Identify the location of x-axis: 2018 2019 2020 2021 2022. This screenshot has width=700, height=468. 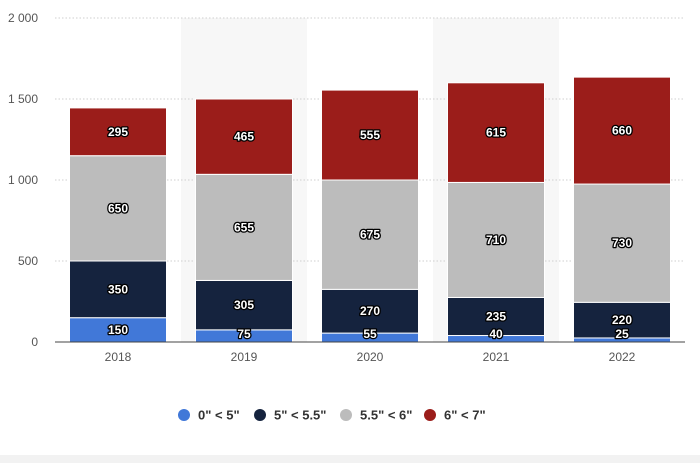
(370, 352).